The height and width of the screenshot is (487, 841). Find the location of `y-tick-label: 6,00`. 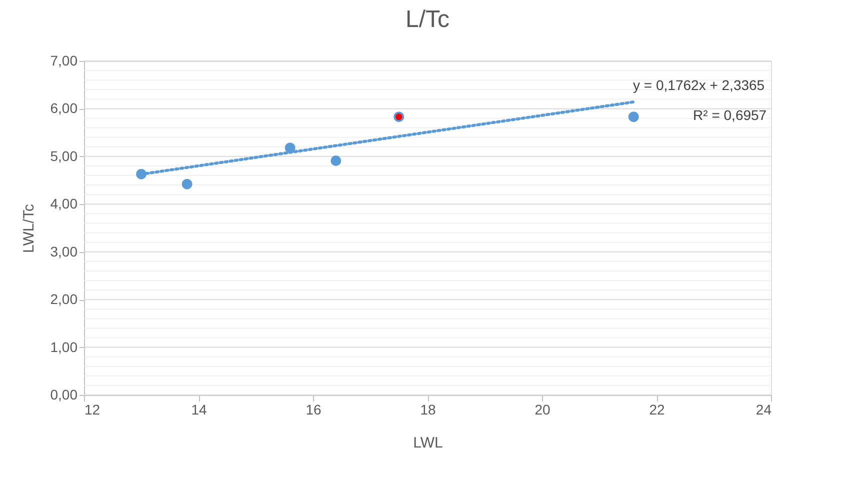

y-tick-label: 6,00 is located at coordinates (64, 108).